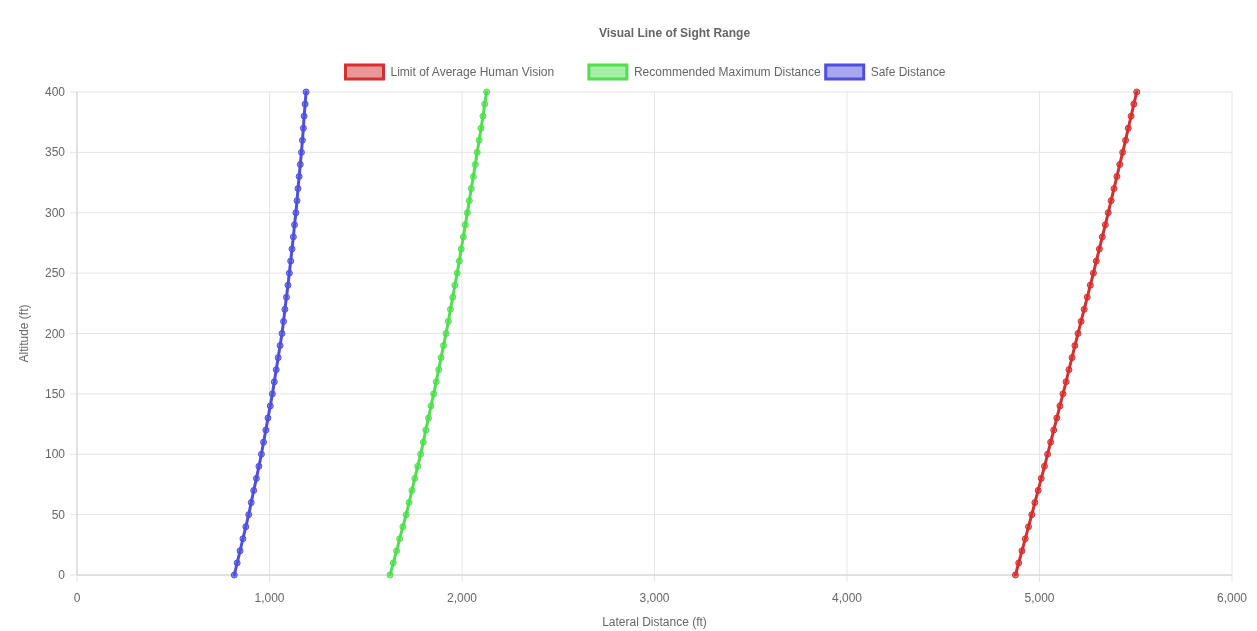 Image resolution: width=1257 pixels, height=631 pixels. I want to click on x-tick-label: 1,000, so click(269, 598).